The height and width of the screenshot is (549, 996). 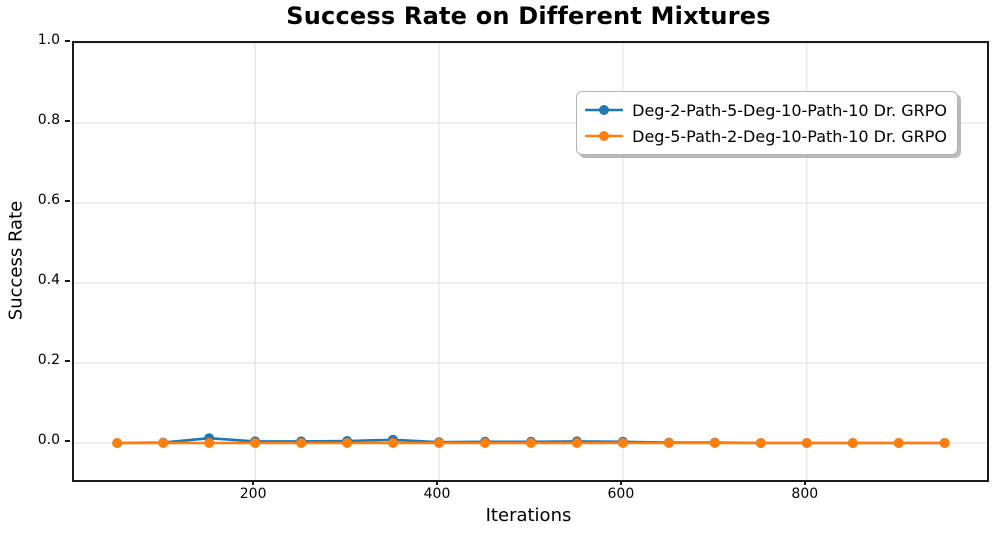 I want to click on chart-title: Success Rate on Different Mixtures, so click(x=528, y=16).